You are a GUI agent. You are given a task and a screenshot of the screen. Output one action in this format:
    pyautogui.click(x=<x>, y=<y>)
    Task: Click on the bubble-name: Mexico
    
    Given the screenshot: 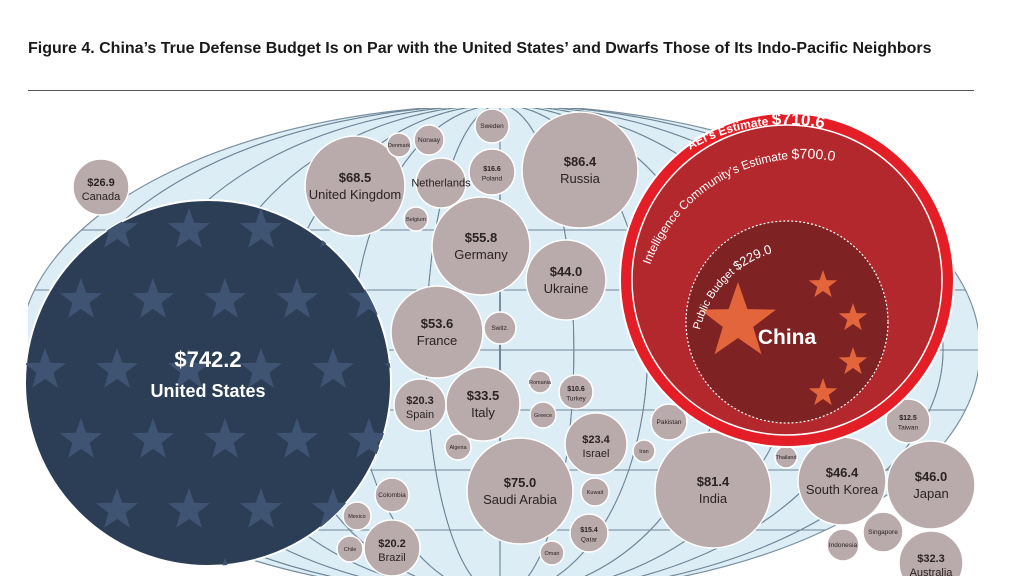 What is the action you would take?
    pyautogui.click(x=356, y=517)
    